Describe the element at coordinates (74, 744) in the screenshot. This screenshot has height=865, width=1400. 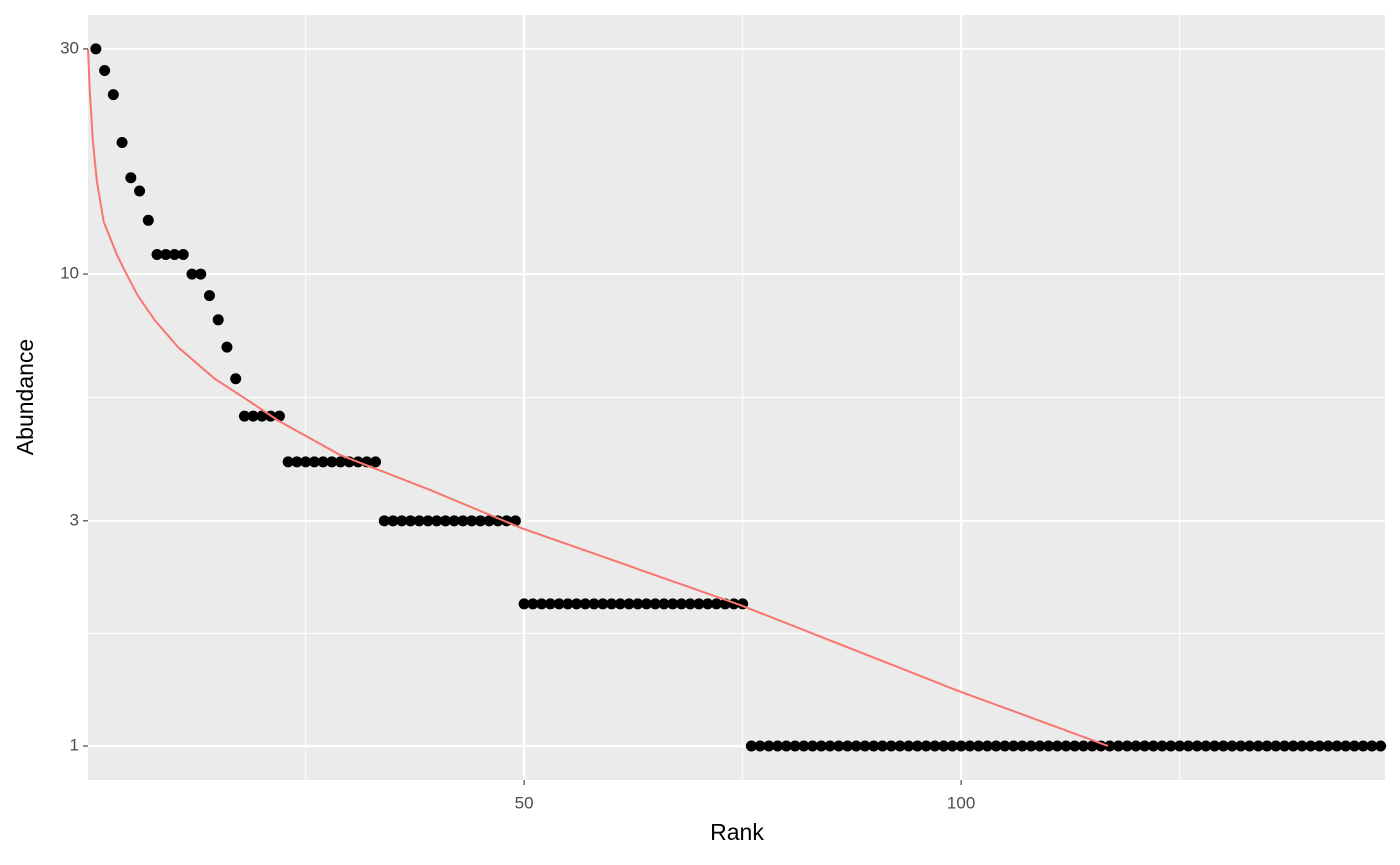
I see `y-tick-label: 1` at that location.